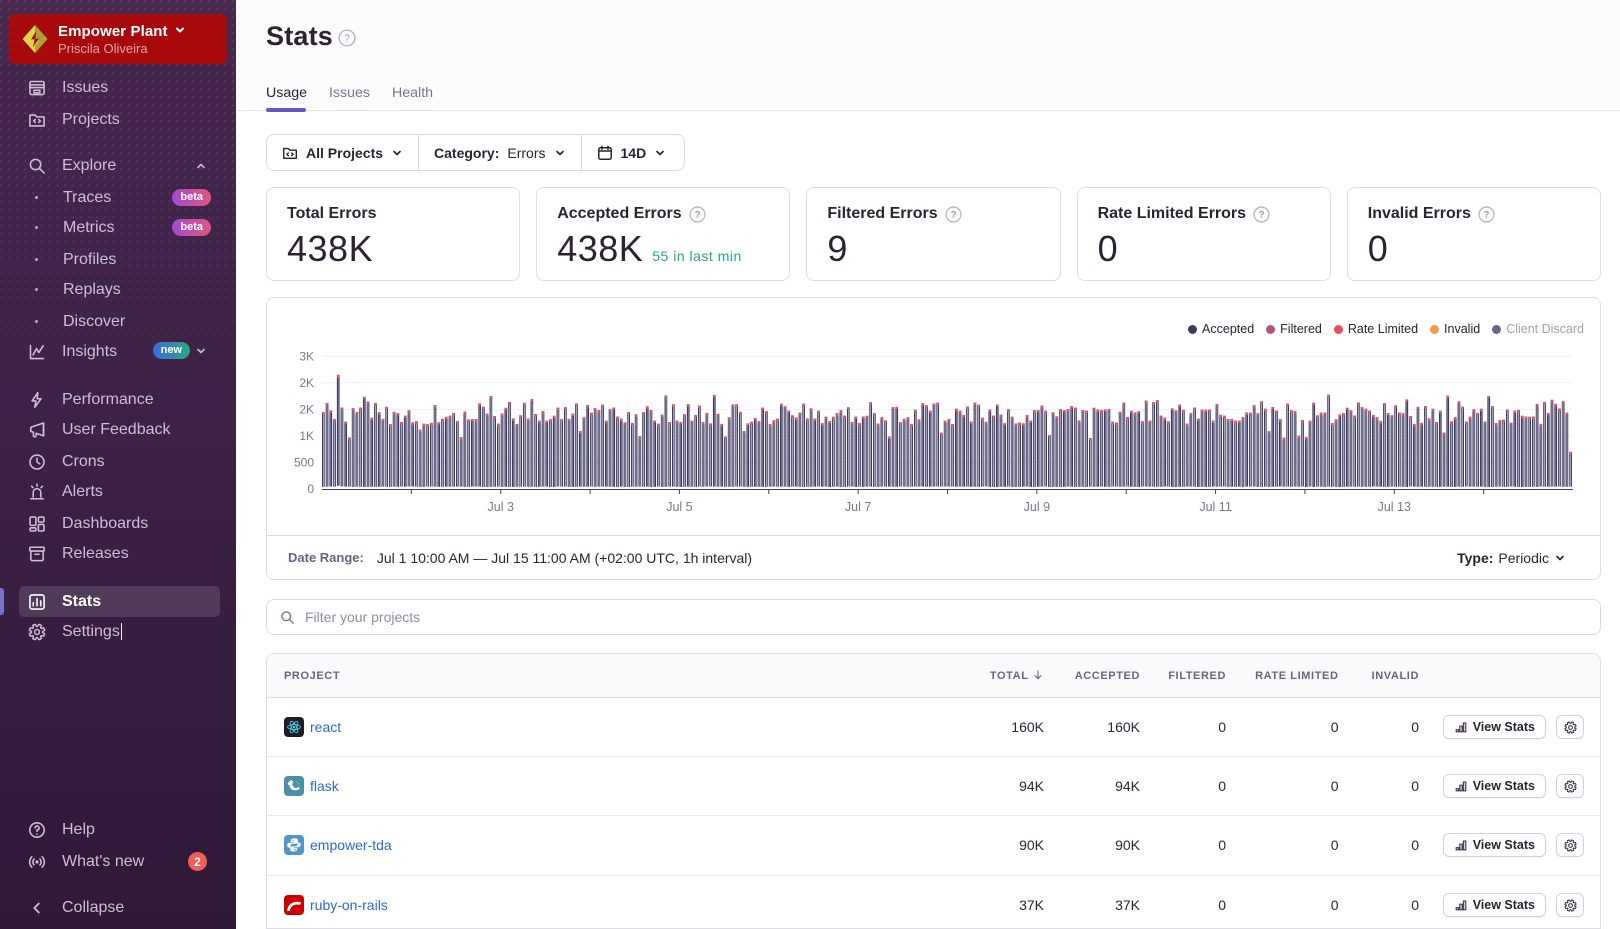 This screenshot has width=1620, height=929. Describe the element at coordinates (858, 507) in the screenshot. I see `svg-text: Jul 7` at that location.